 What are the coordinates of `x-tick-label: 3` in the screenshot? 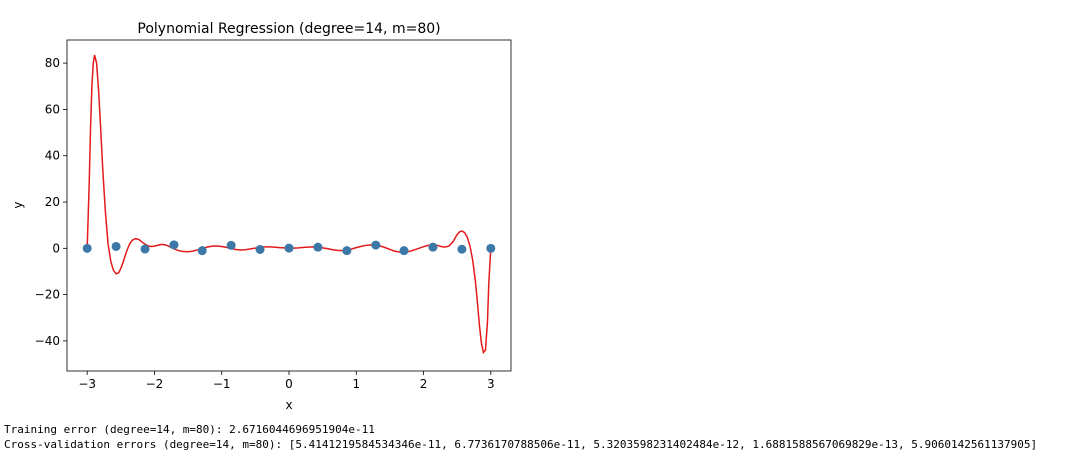 It's located at (491, 384).